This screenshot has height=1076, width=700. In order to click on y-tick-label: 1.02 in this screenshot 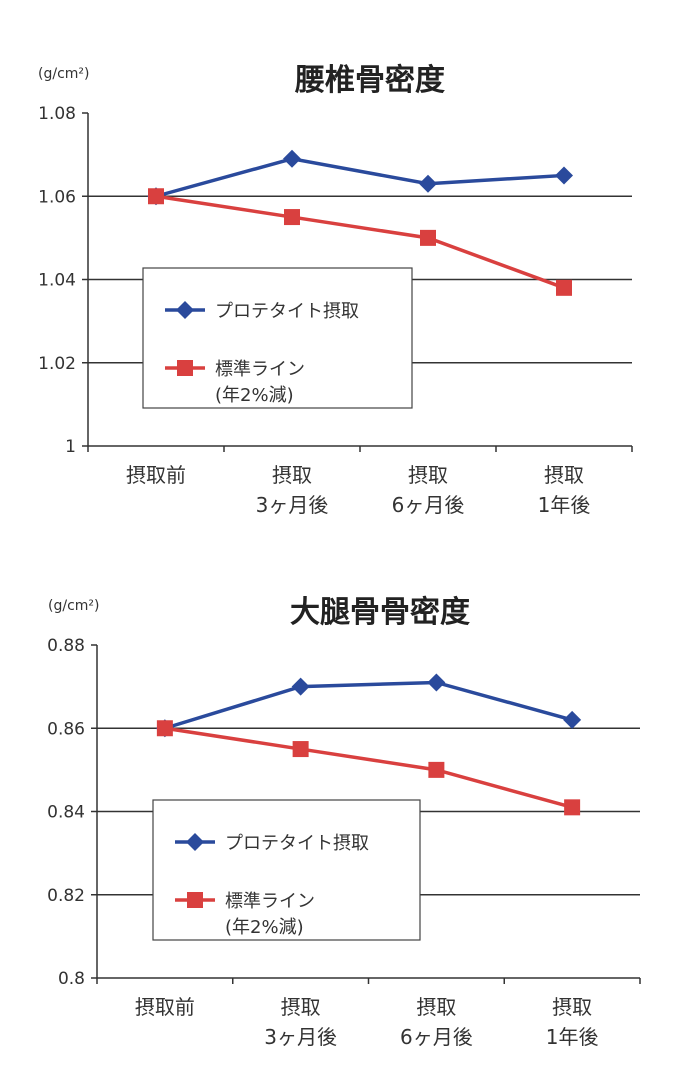, I will do `click(57, 364)`.